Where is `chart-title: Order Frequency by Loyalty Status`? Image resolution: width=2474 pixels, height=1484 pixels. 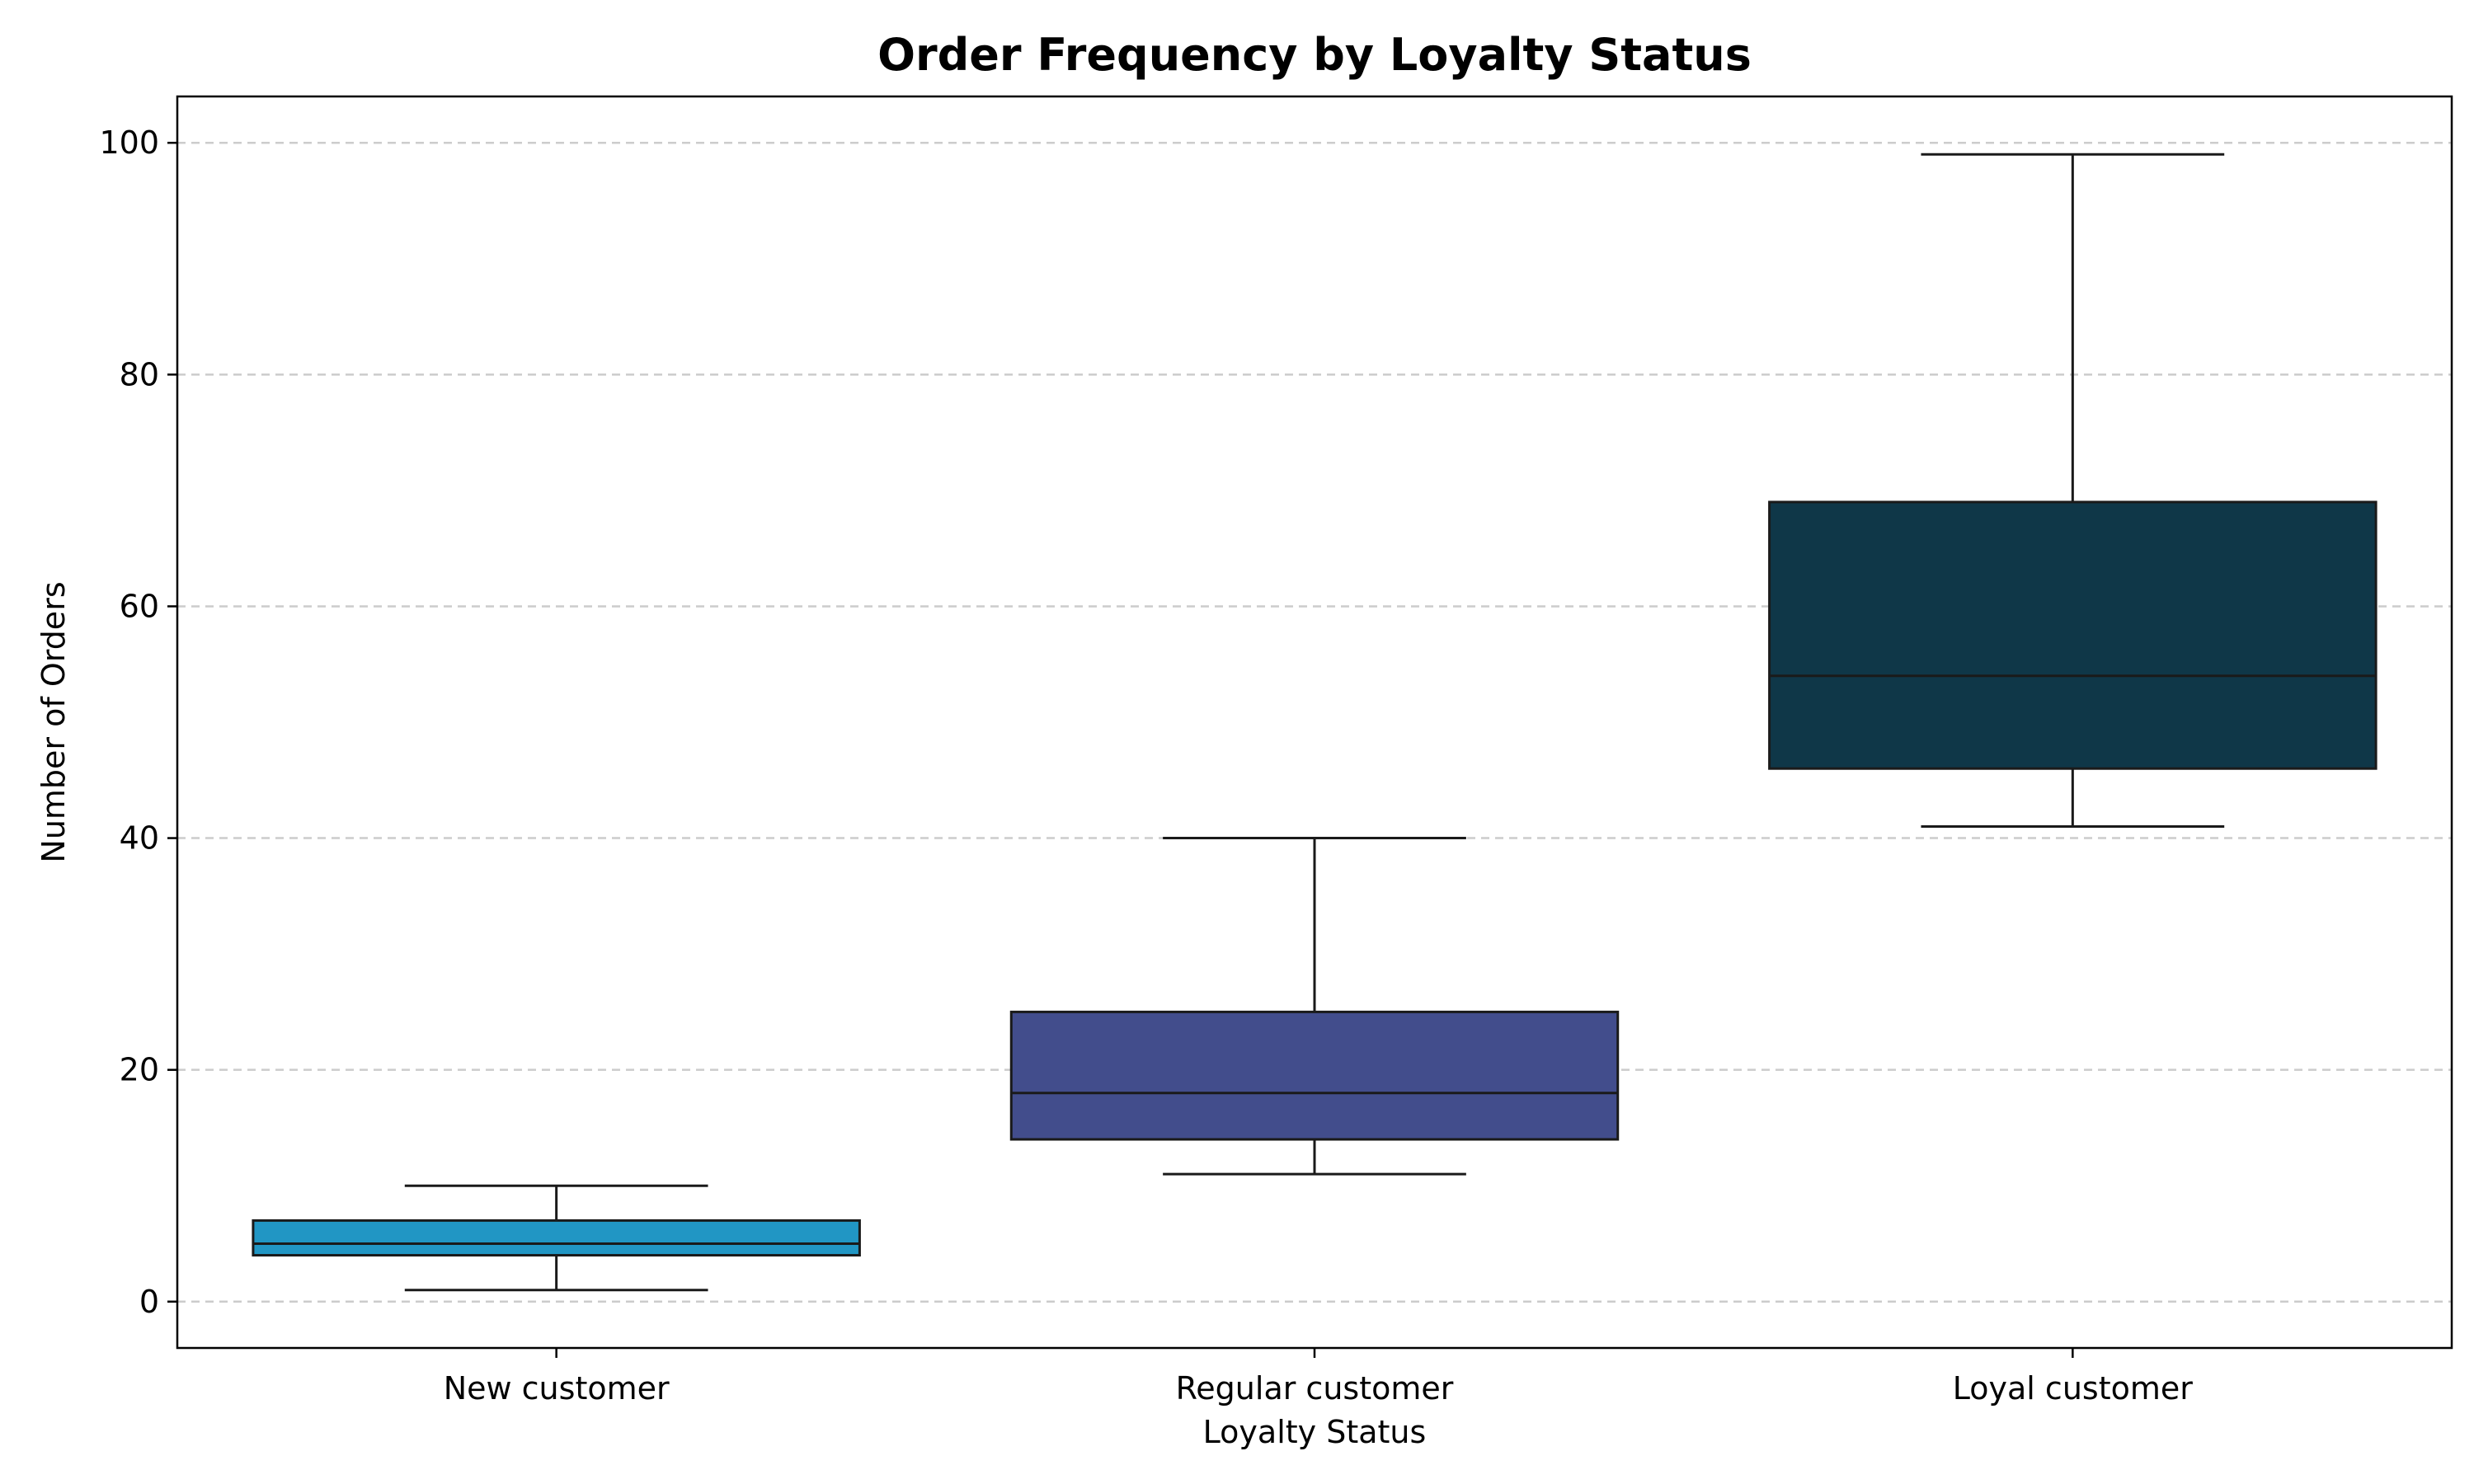
chart-title: Order Frequency by Loyalty Status is located at coordinates (1314, 55).